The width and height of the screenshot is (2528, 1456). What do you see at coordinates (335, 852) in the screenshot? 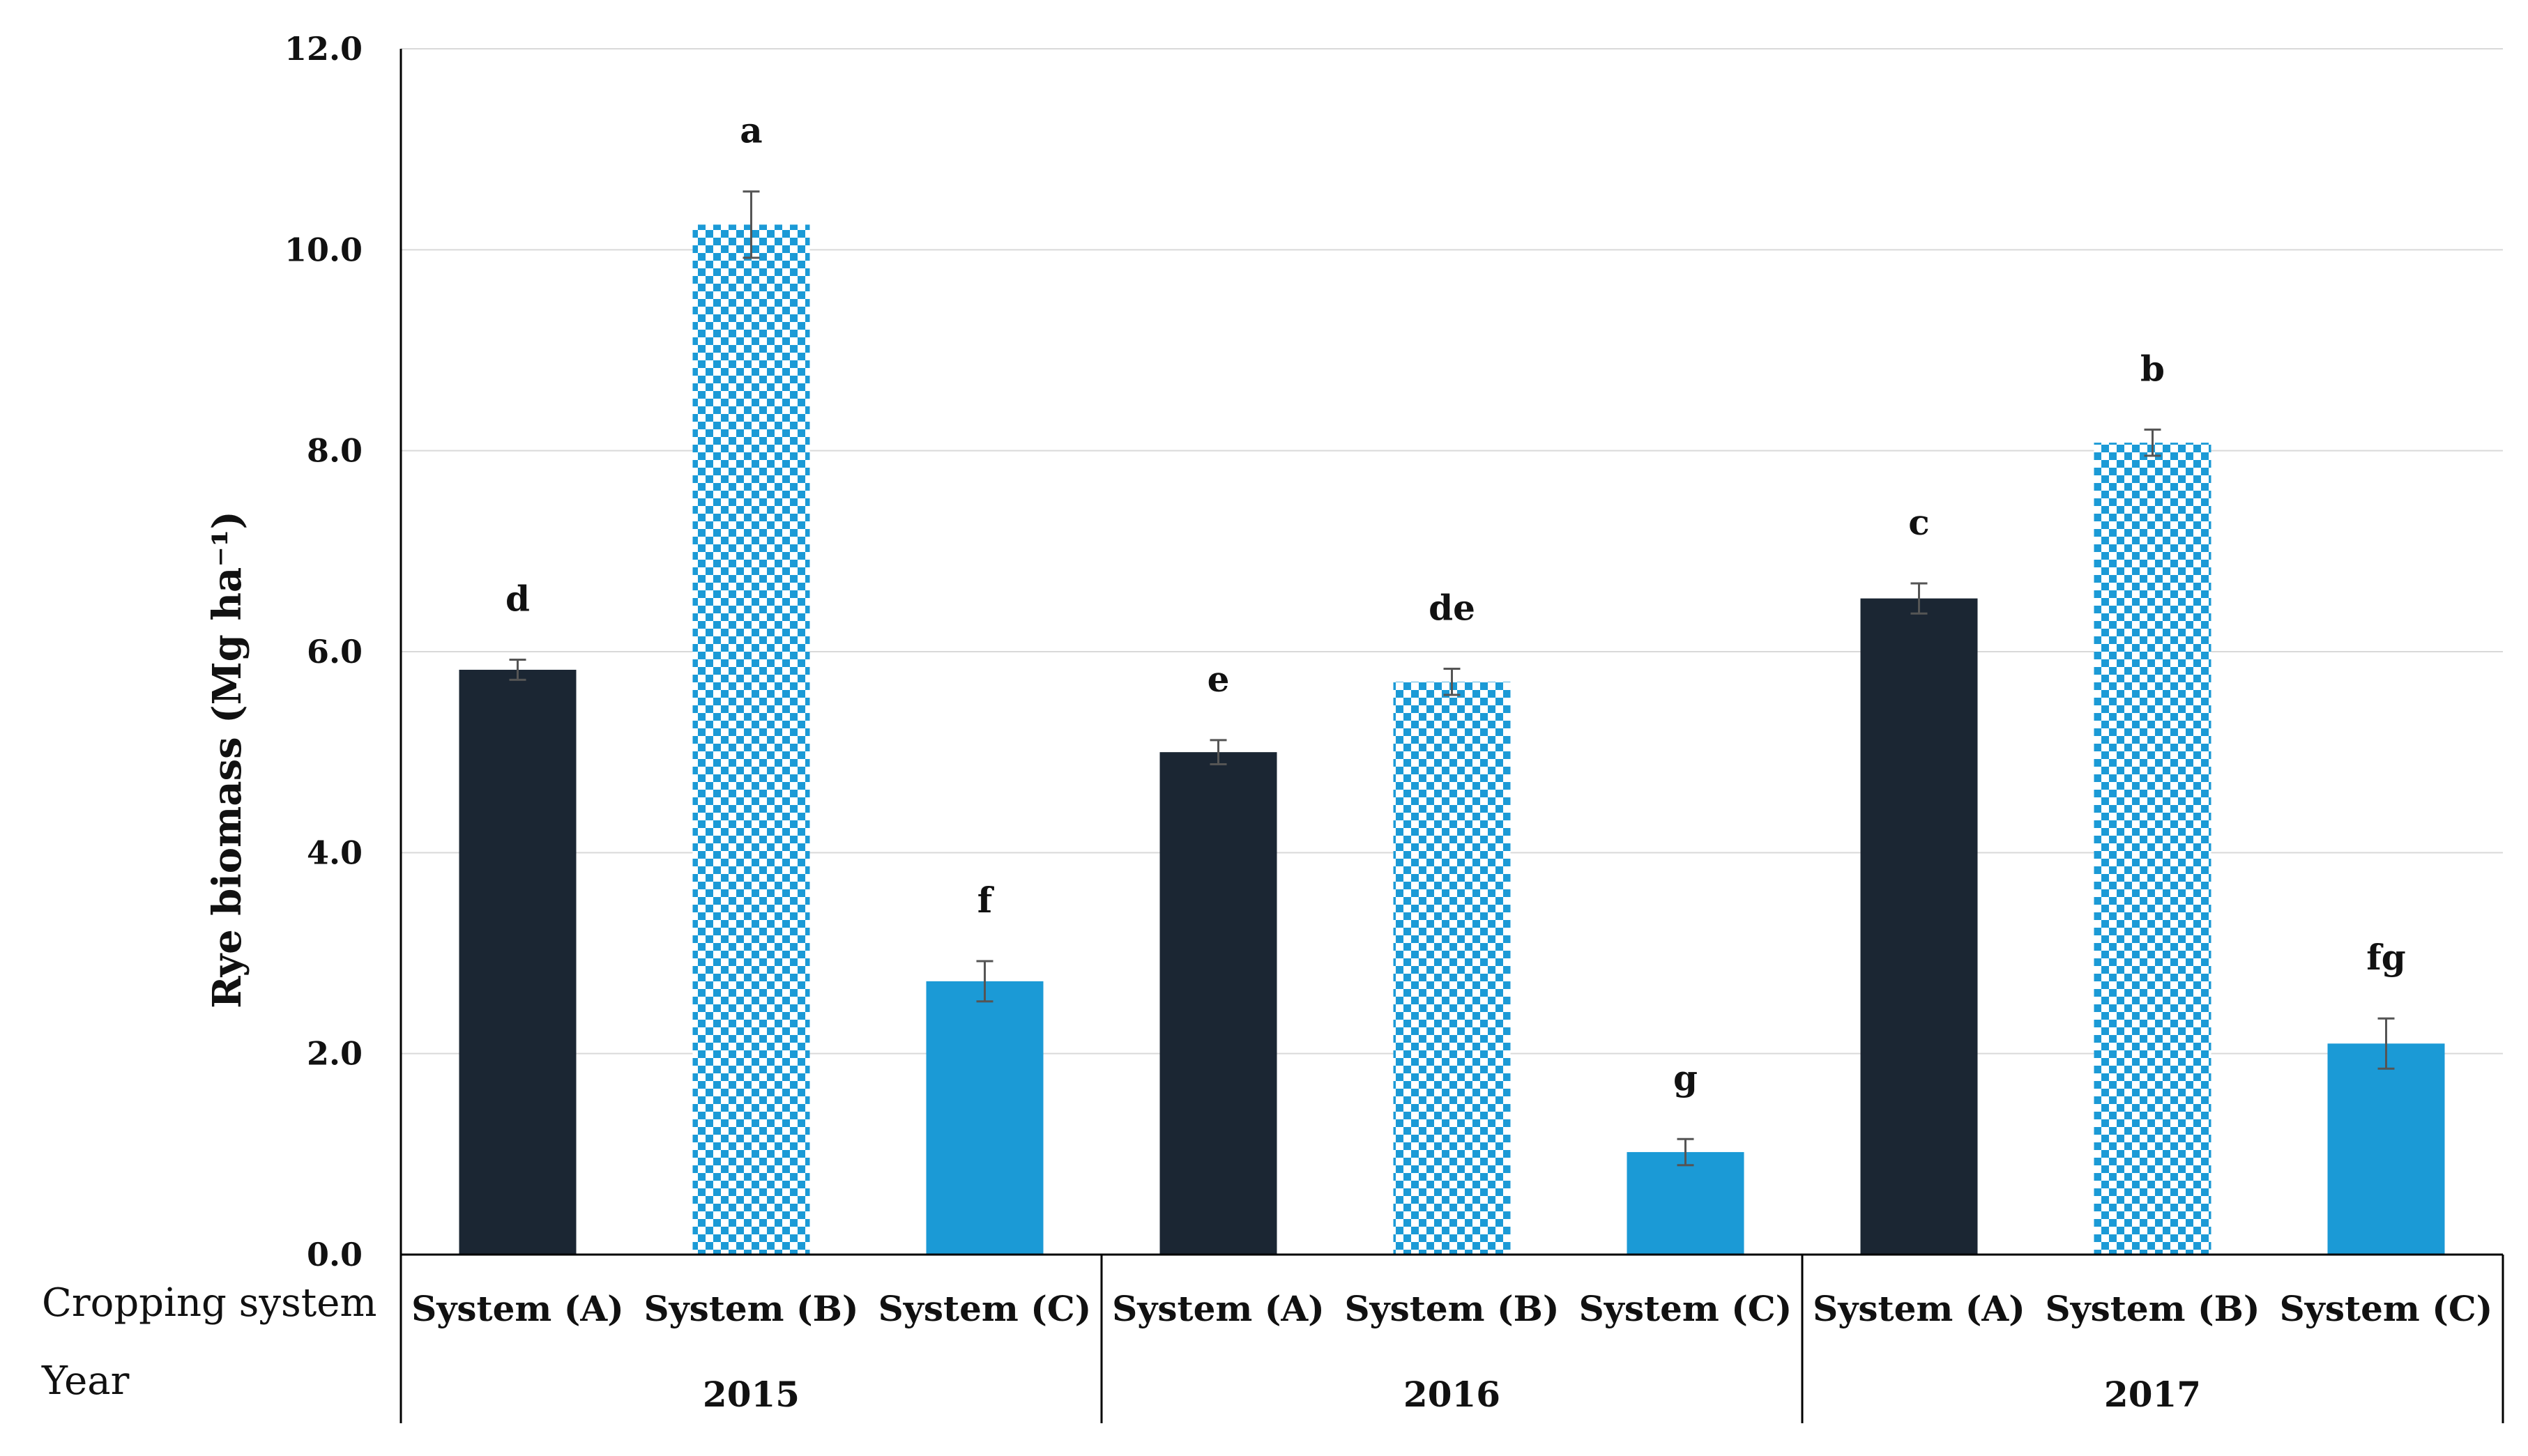
I see `y-tick-label: 4.0` at bounding box center [335, 852].